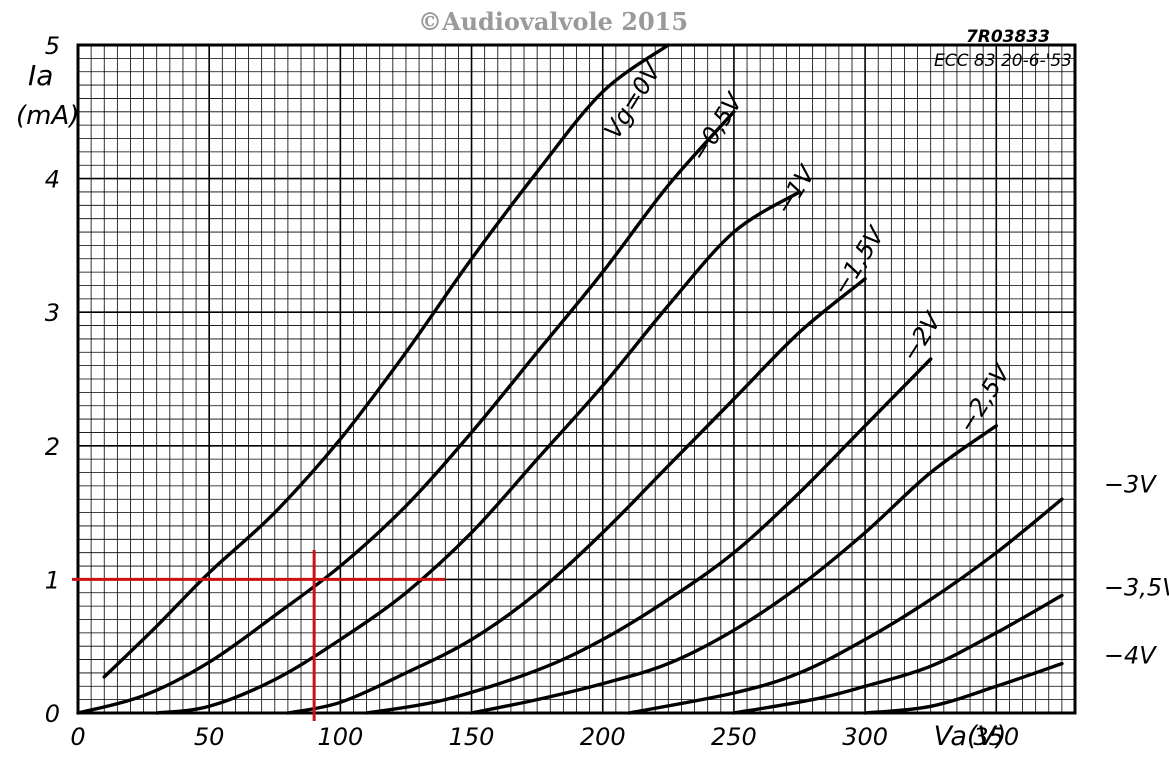 The height and width of the screenshot is (784, 1169). I want to click on x-tick-label: 350, so click(996, 737).